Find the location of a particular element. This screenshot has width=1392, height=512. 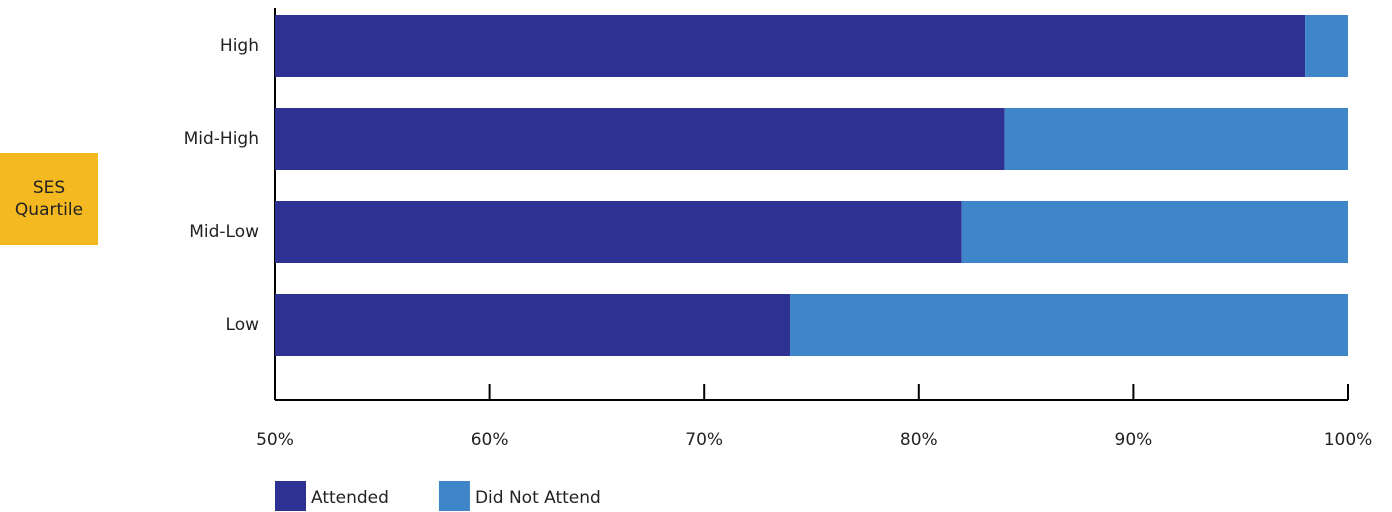

x-tick-label: 70% is located at coordinates (704, 440).